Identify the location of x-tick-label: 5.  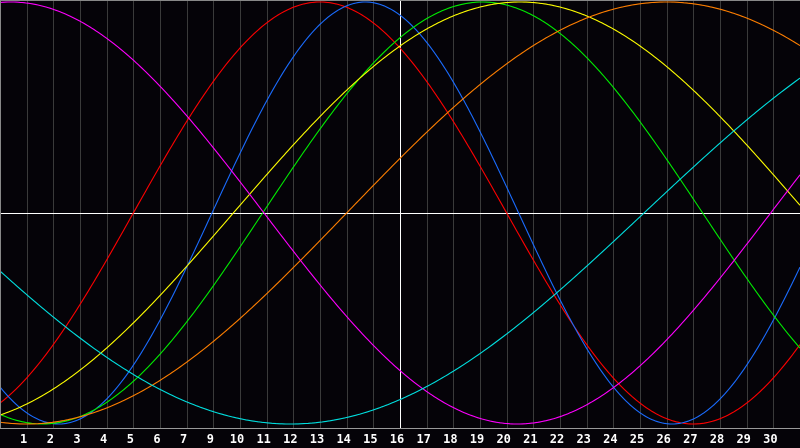
(130, 439).